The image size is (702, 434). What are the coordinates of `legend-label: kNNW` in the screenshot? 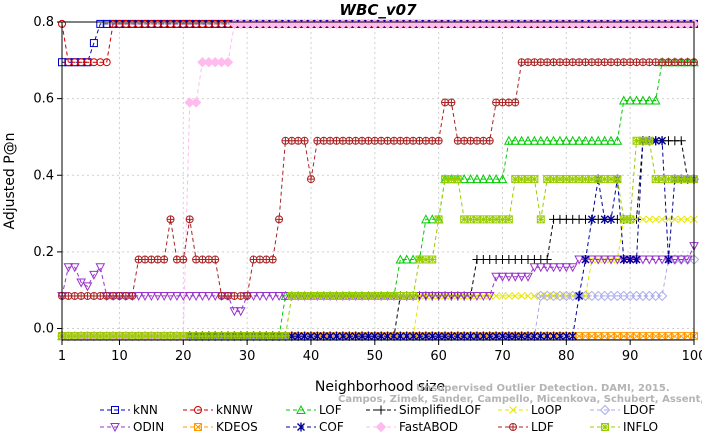 It's located at (234, 410).